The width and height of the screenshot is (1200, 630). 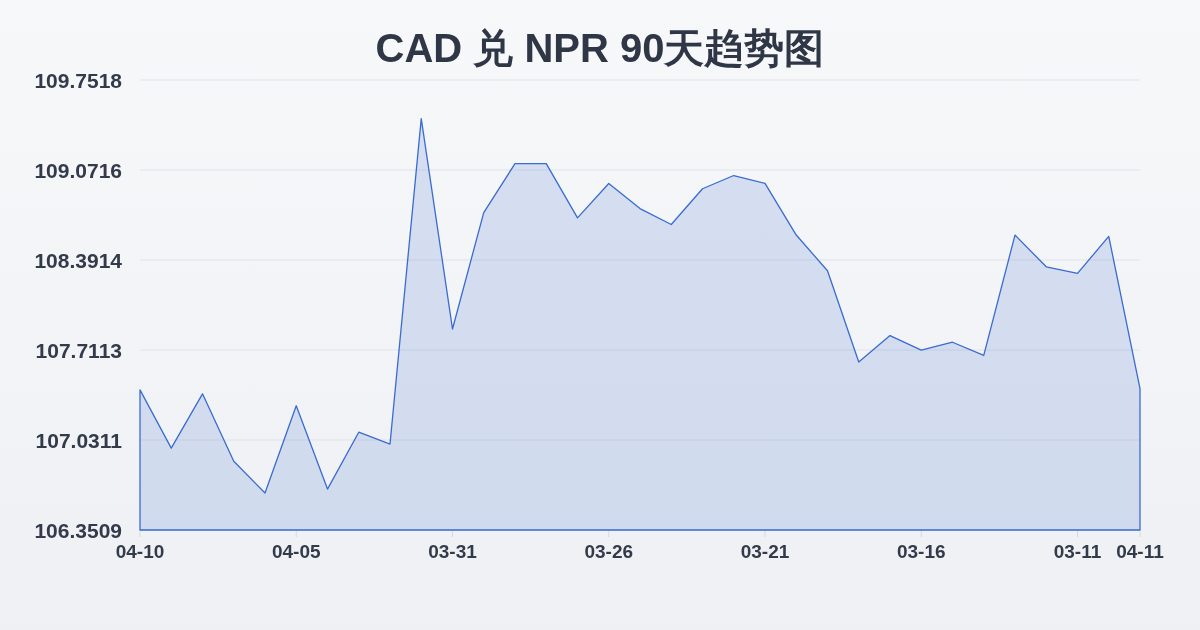 What do you see at coordinates (765, 551) in the screenshot?
I see `x-tick-label: 03-21` at bounding box center [765, 551].